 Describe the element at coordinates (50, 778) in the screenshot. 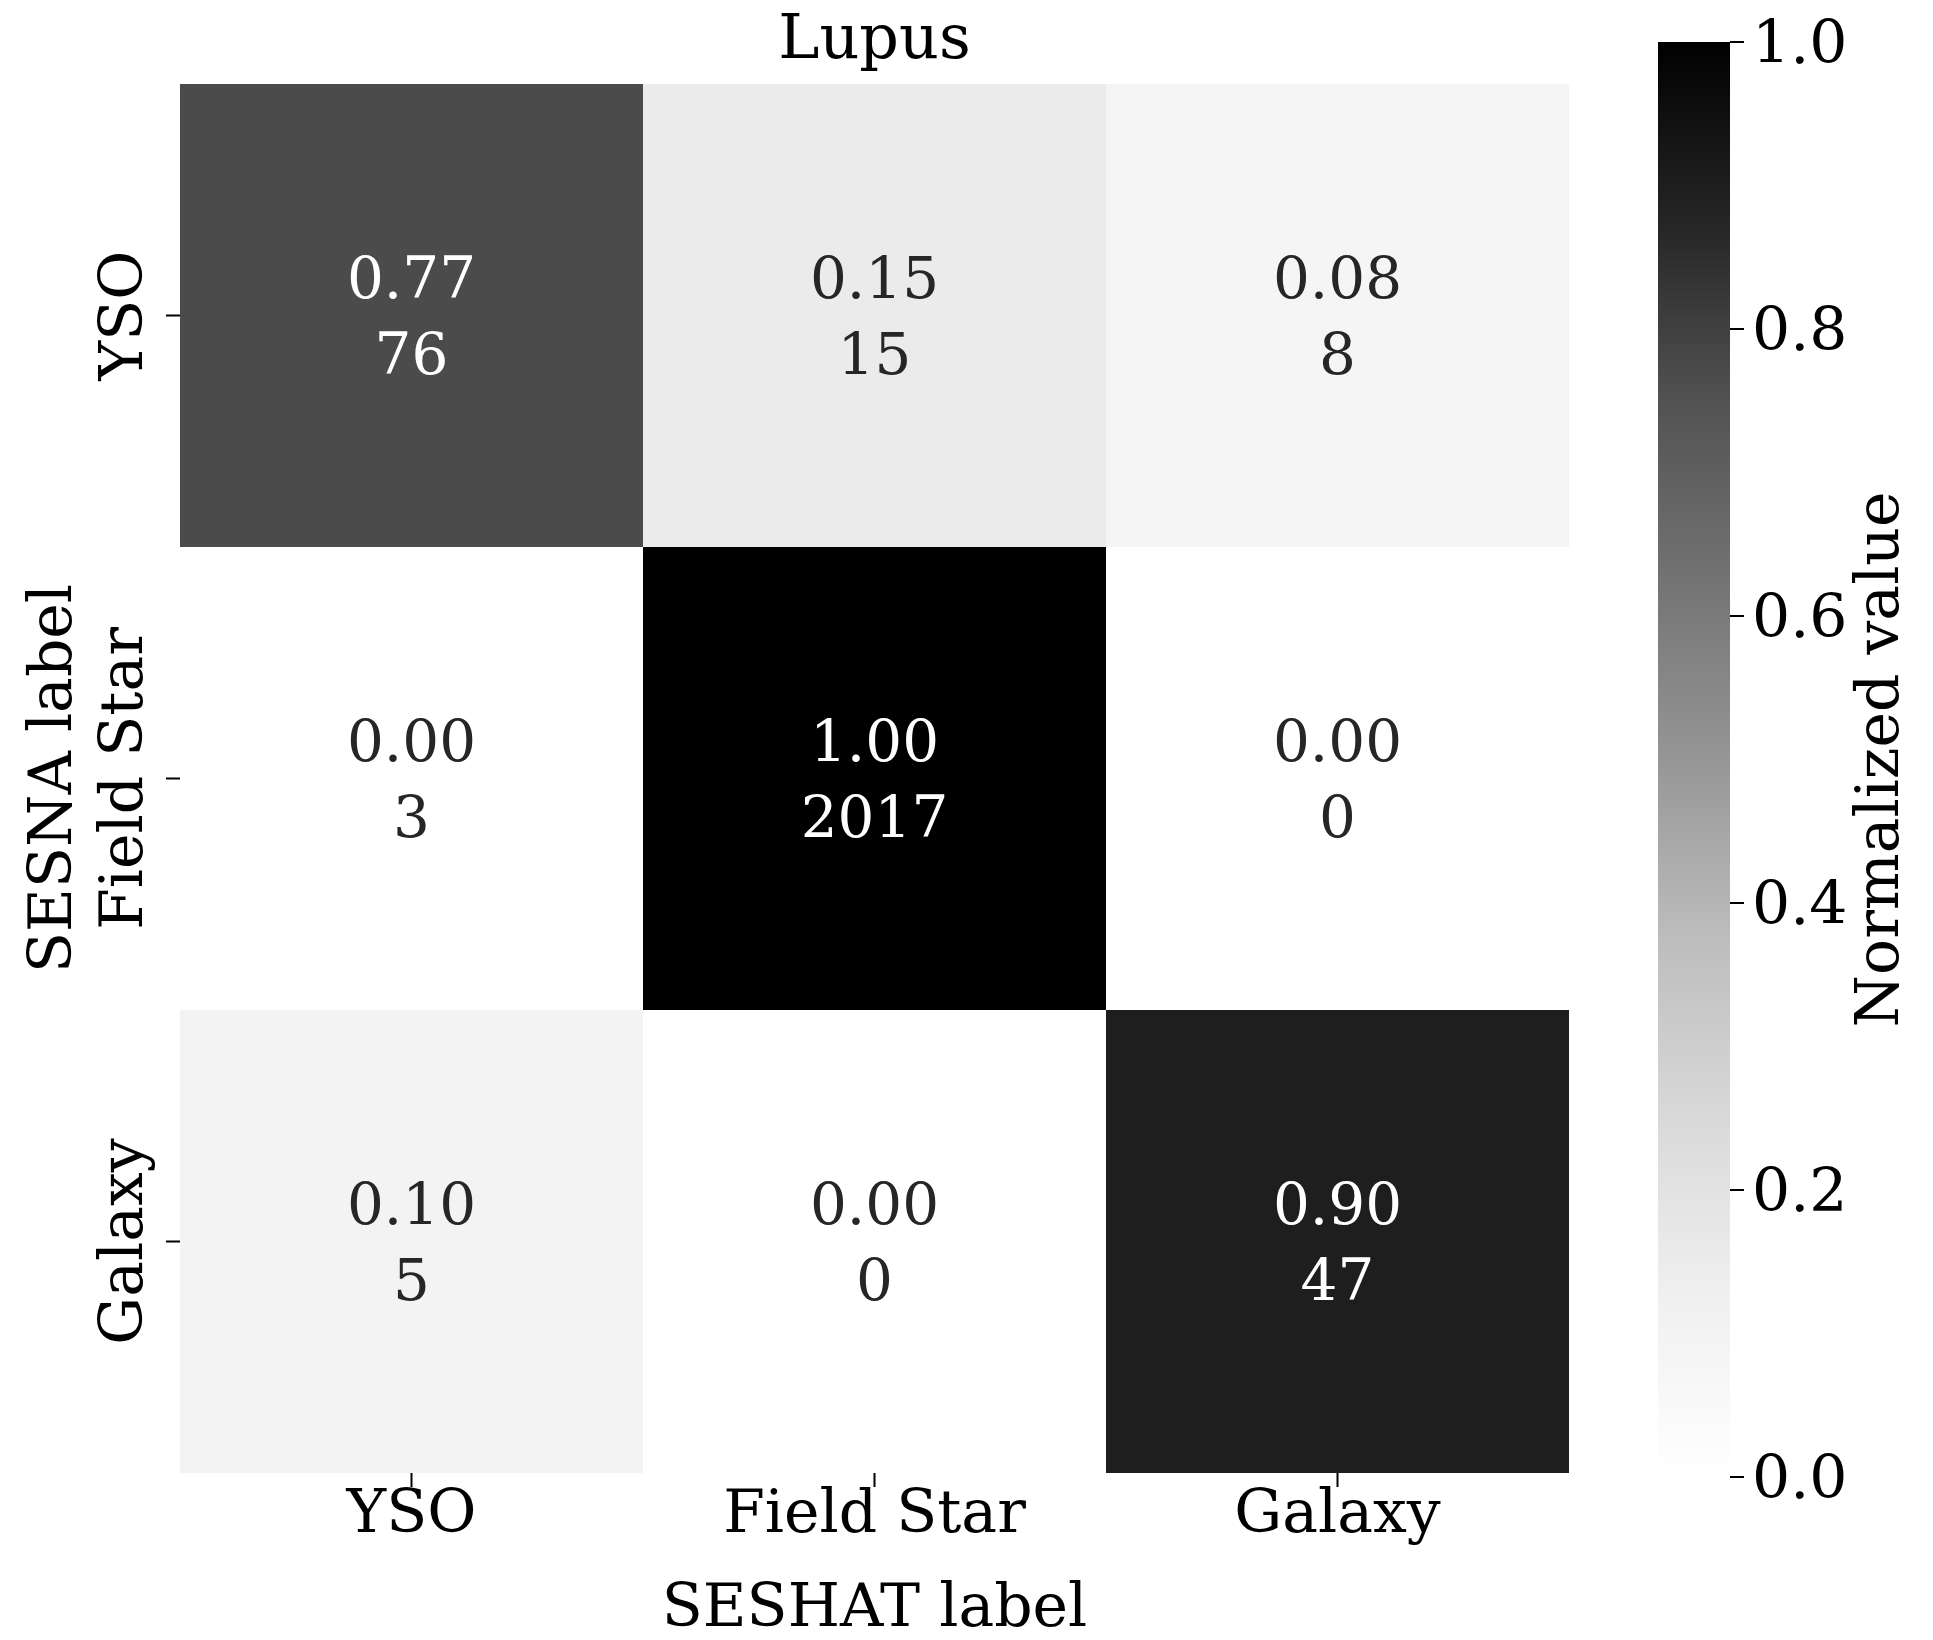

I see `y-axis-title: SESNA label` at that location.